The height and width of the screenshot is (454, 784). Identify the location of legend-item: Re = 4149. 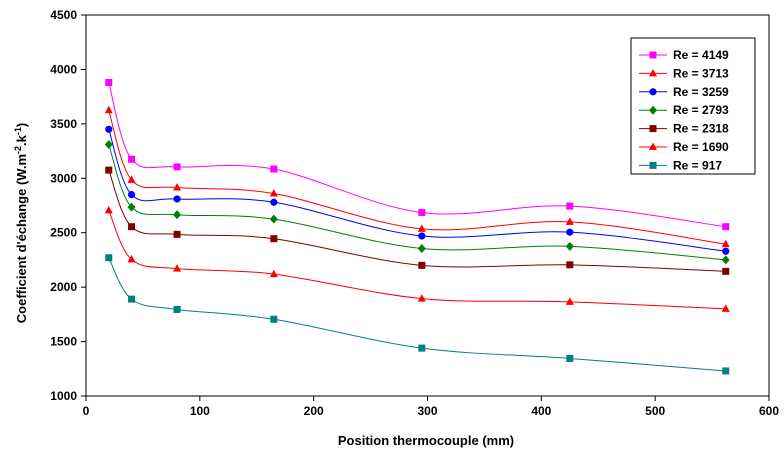
(684, 55).